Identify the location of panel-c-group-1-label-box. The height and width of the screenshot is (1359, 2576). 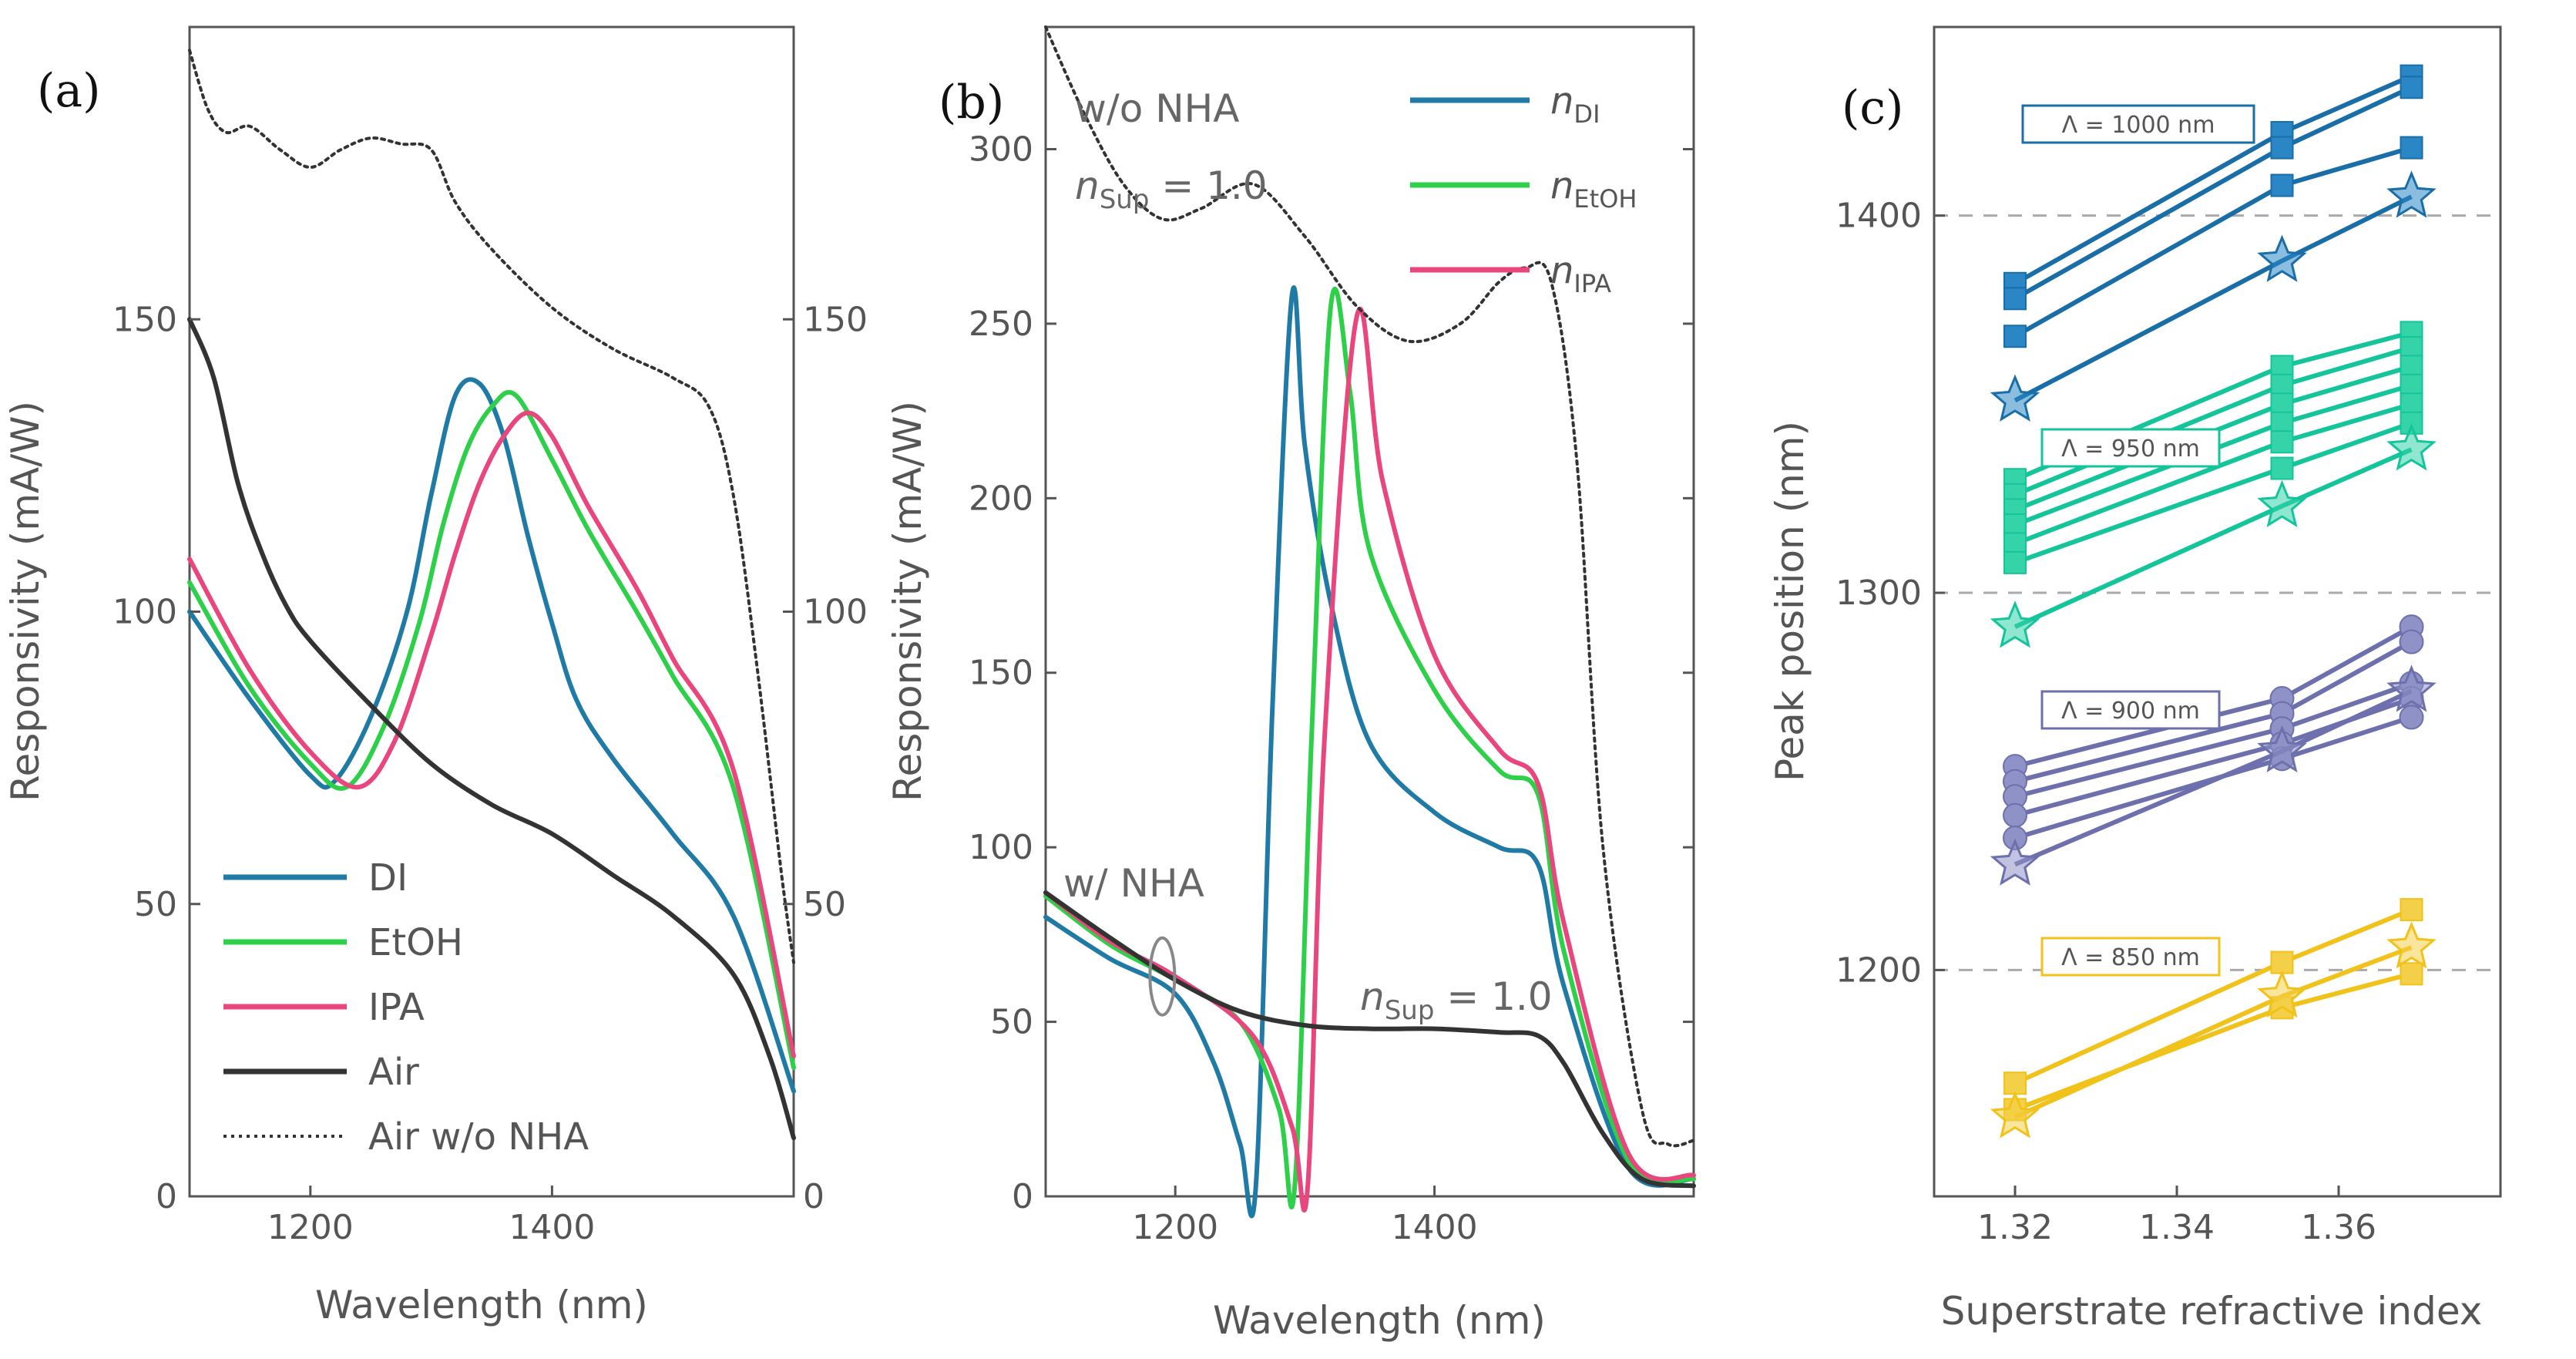
(2130, 448).